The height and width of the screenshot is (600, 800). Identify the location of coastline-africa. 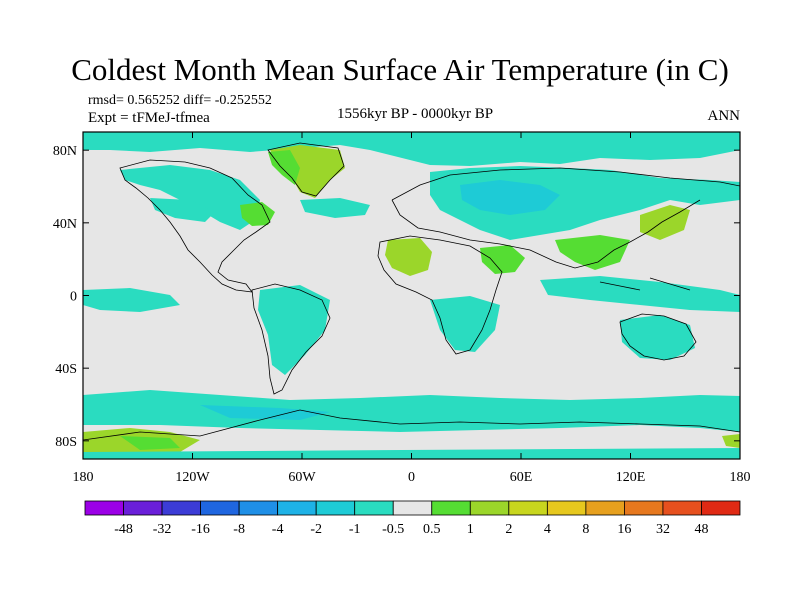
(440, 295).